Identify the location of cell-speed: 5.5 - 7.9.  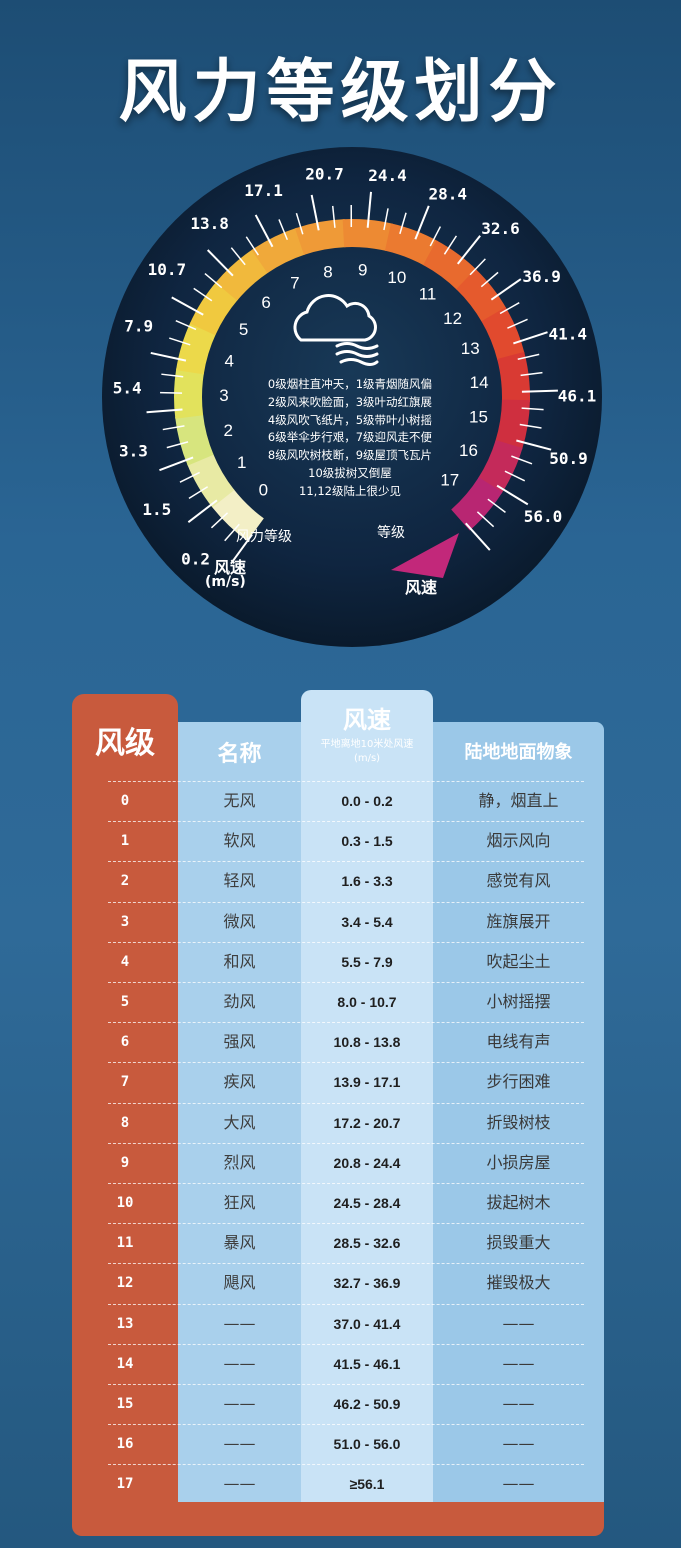
(367, 961).